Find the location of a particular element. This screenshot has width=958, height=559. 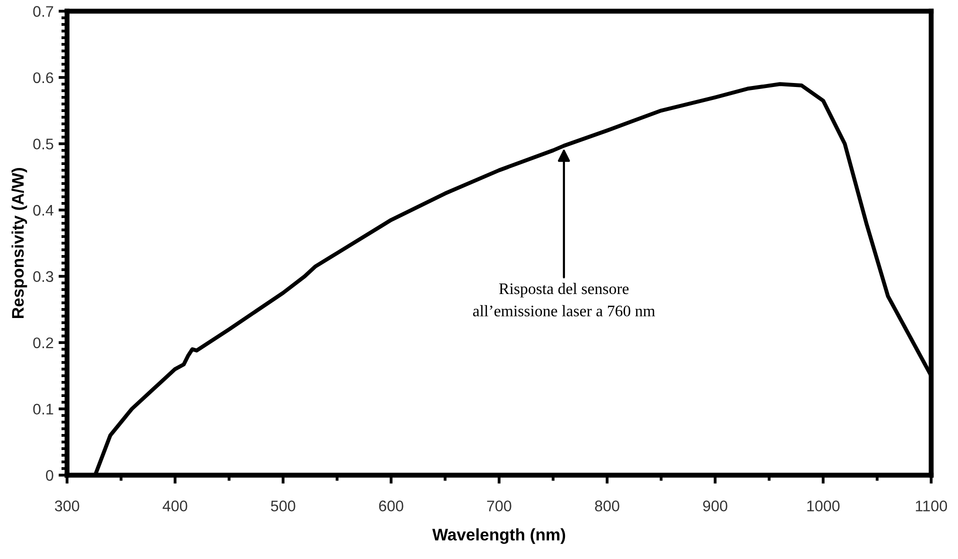

x-tick-label: 1000 is located at coordinates (823, 506).